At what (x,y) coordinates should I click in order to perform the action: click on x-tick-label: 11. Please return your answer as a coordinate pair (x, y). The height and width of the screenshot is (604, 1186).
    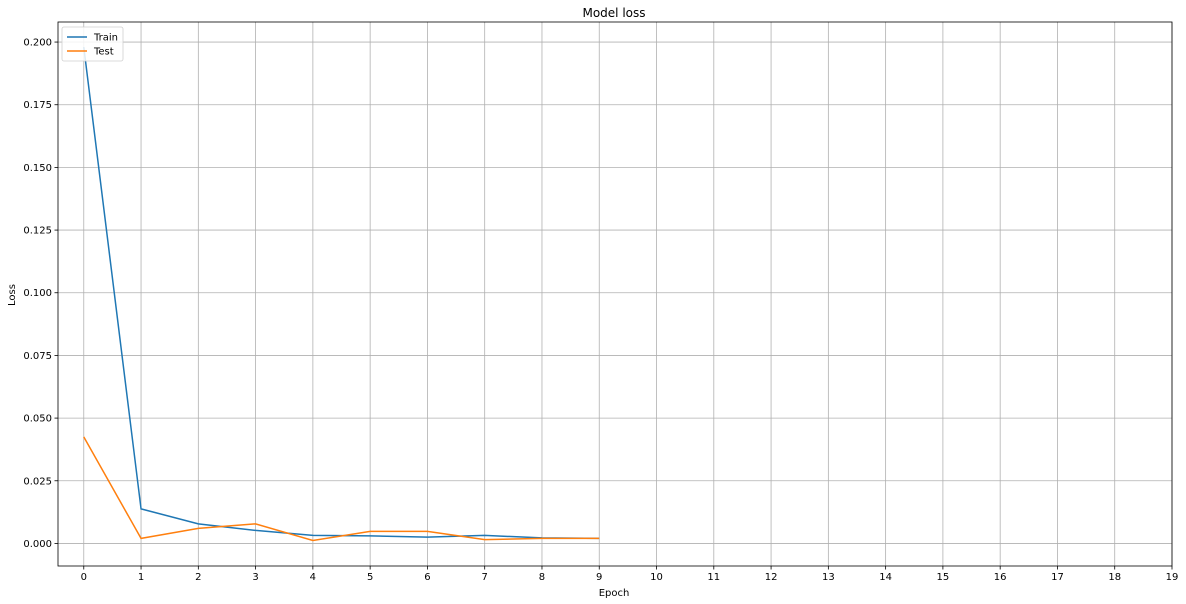
    Looking at the image, I should click on (713, 577).